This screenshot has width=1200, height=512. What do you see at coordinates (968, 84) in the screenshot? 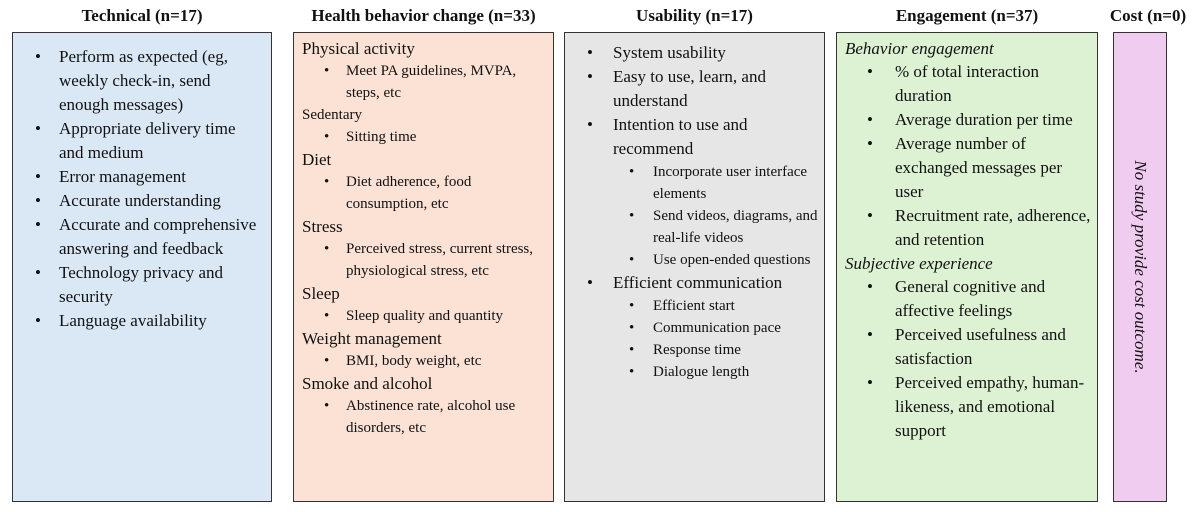
I see `list-item: % of total interaction duration` at bounding box center [968, 84].